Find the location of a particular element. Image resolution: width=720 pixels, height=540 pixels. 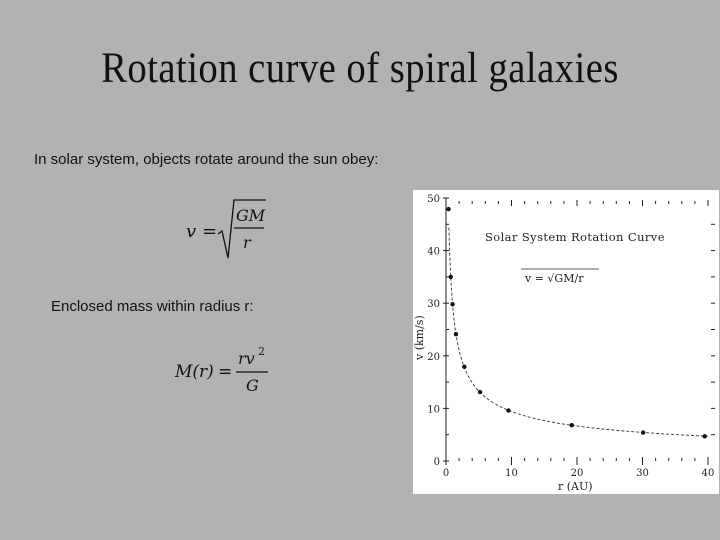

eq1-denominator: r is located at coordinates (247, 242).